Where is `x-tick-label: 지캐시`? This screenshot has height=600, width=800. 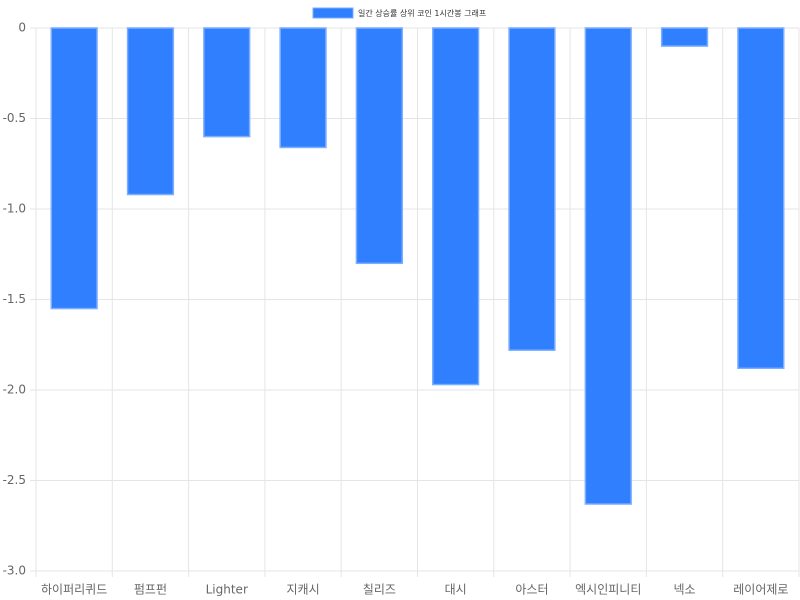
x-tick-label: 지캐시 is located at coordinates (302, 590).